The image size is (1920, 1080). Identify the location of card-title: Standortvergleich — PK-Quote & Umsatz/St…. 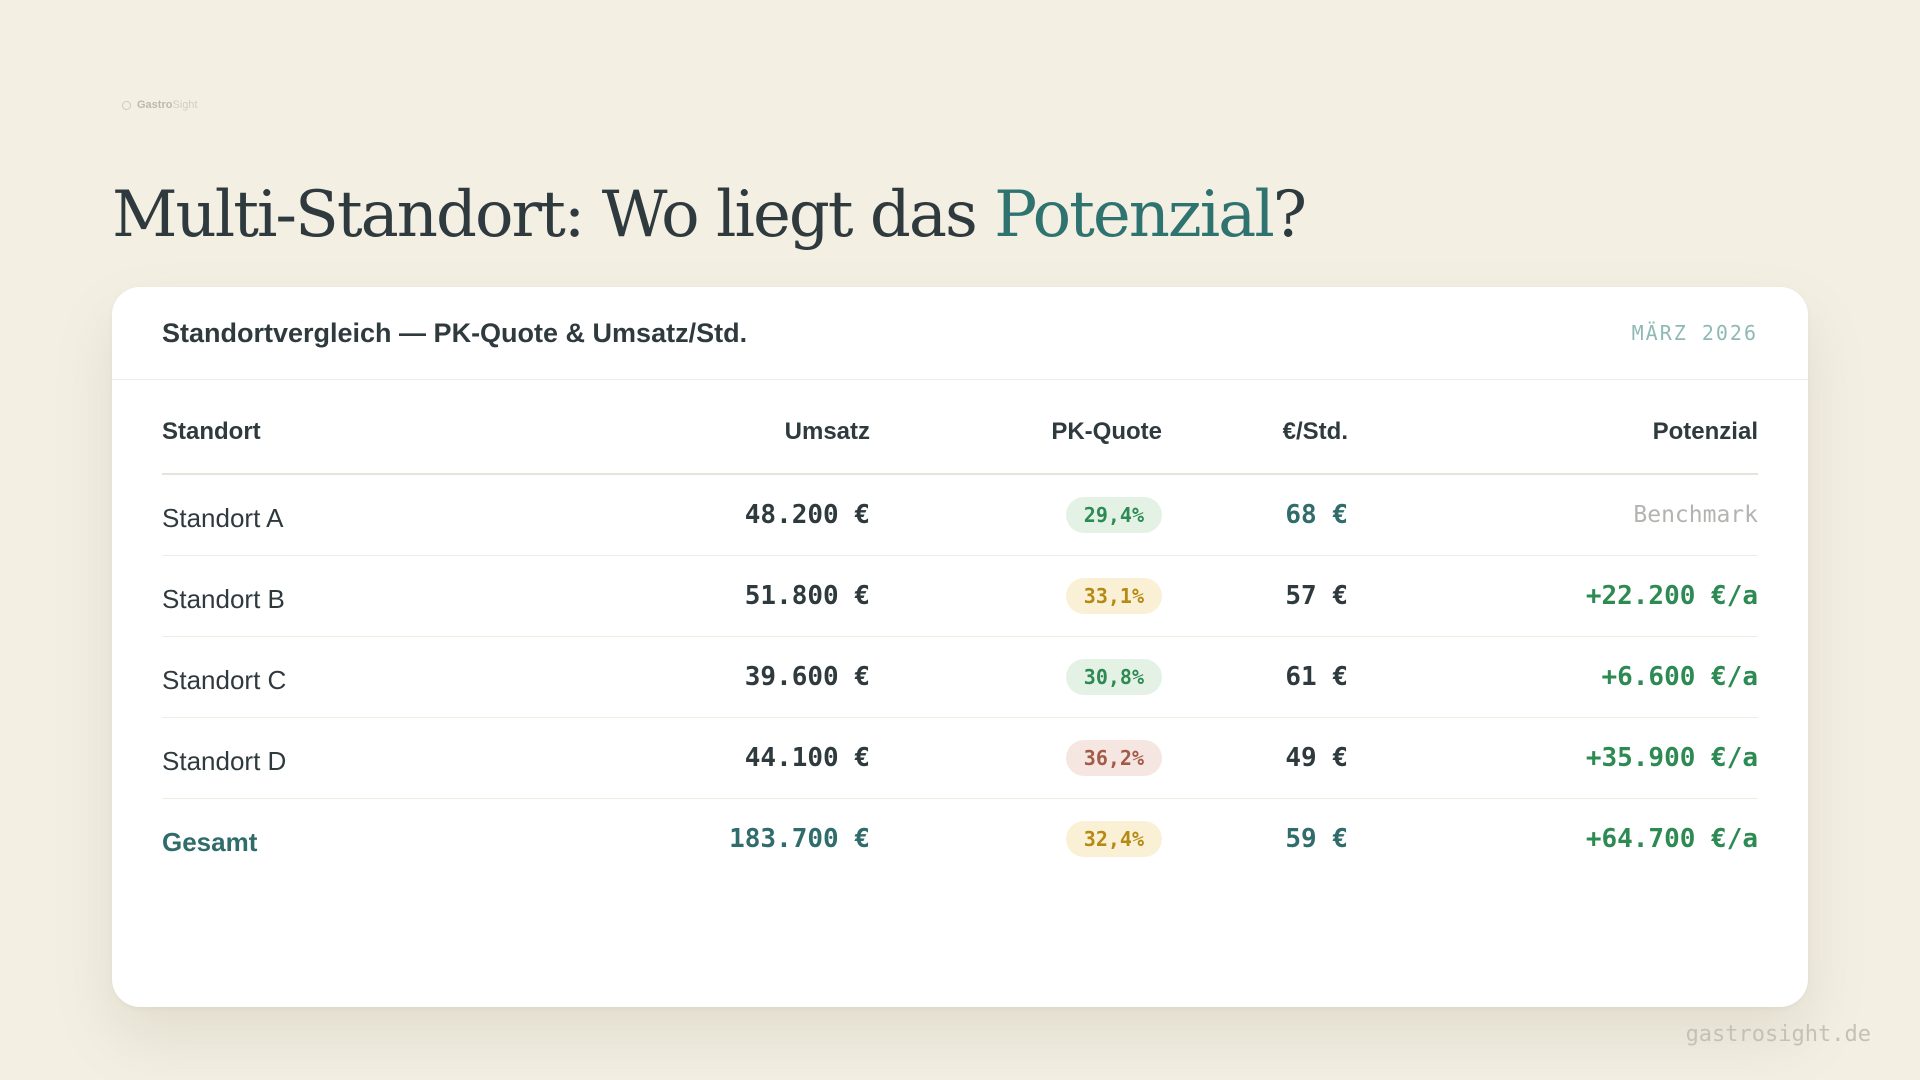
(455, 332).